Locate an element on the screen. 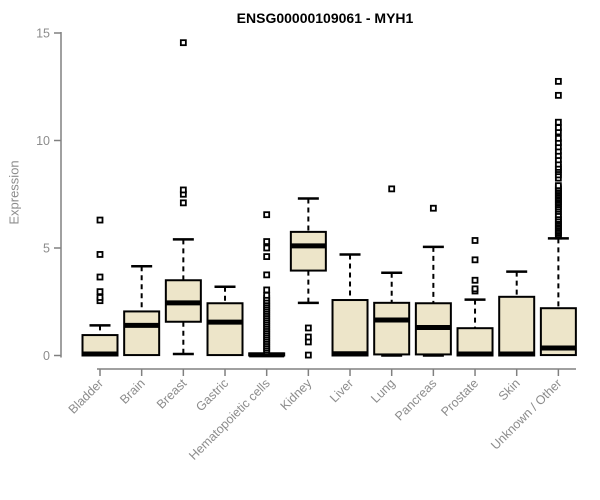 This screenshot has width=600, height=500. x-tick-label: Liver is located at coordinates (341, 390).